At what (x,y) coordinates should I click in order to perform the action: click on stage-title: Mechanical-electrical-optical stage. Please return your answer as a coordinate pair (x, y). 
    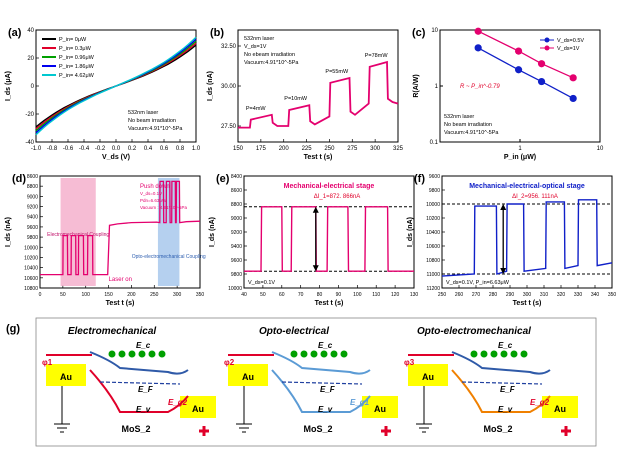
    Looking at the image, I should click on (527, 186).